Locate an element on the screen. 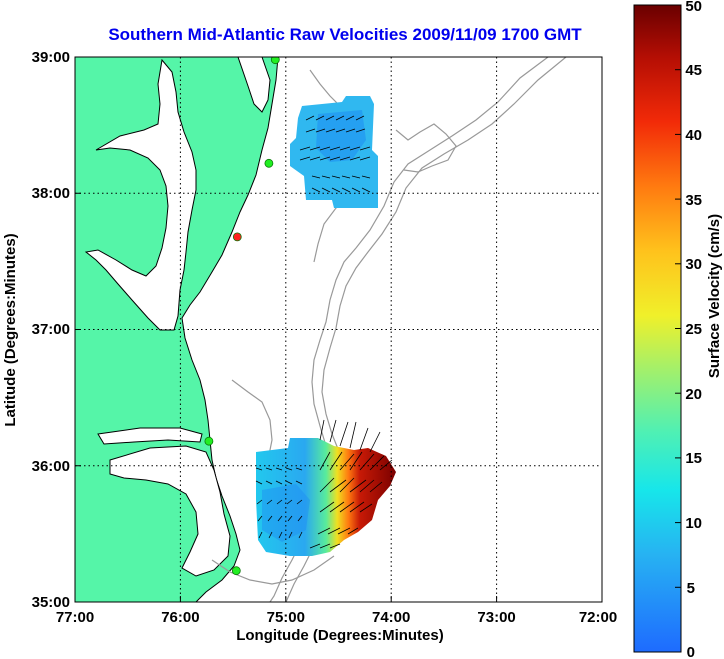 The image size is (724, 659). albemarle-sound is located at coordinates (150, 436).